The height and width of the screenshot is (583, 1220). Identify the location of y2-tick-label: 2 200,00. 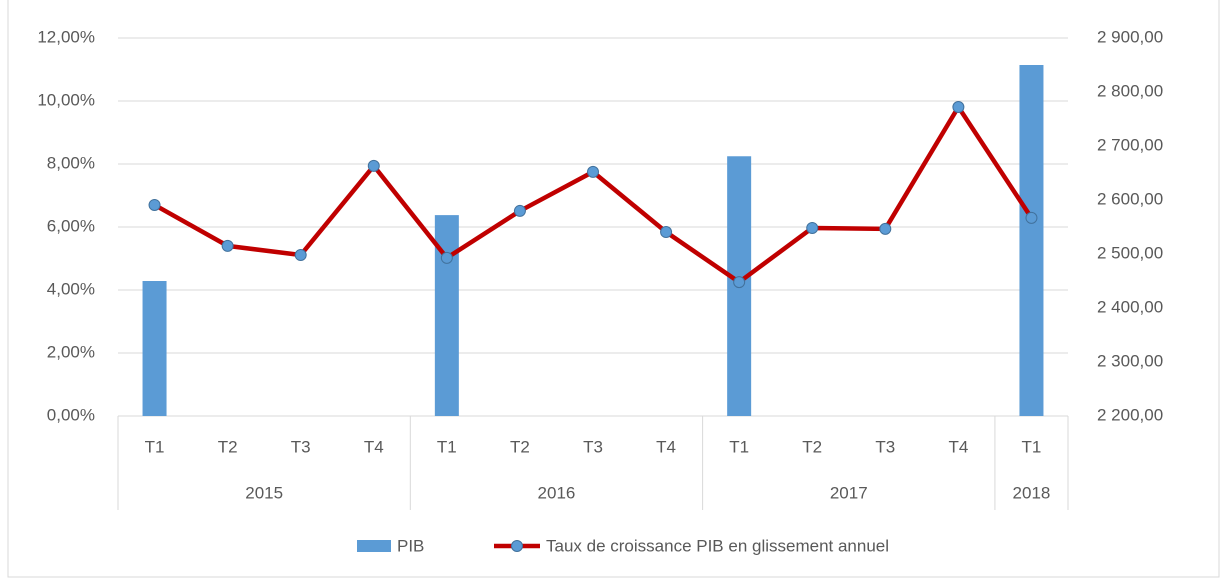
(1130, 414).